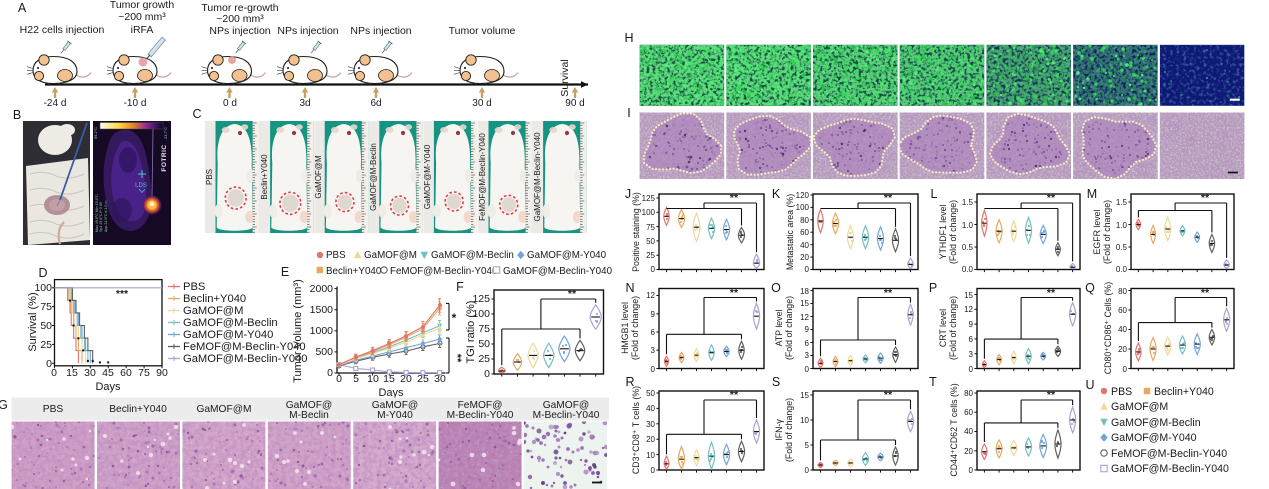 The height and width of the screenshot is (489, 1269). I want to click on svg-text: Positive staining (%), so click(636, 232).